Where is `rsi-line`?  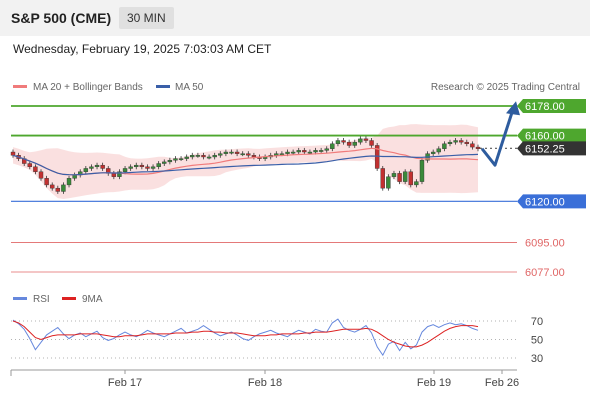
rsi-line is located at coordinates (245, 337).